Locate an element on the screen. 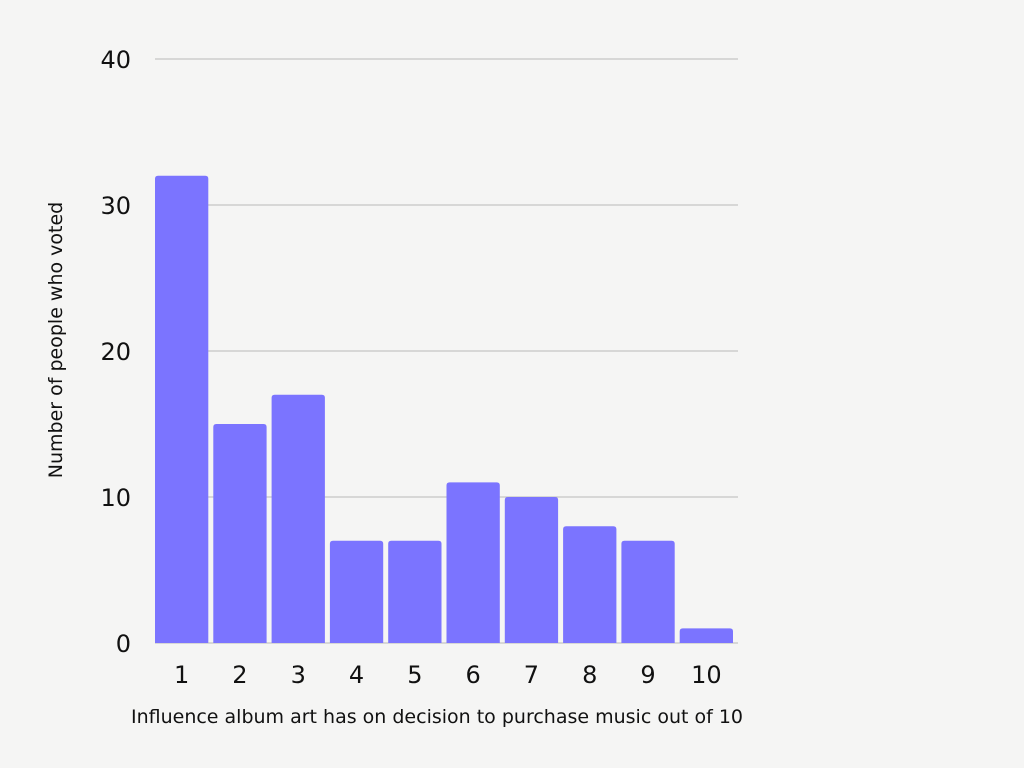  x-tick-label-8: 8 is located at coordinates (589, 675).